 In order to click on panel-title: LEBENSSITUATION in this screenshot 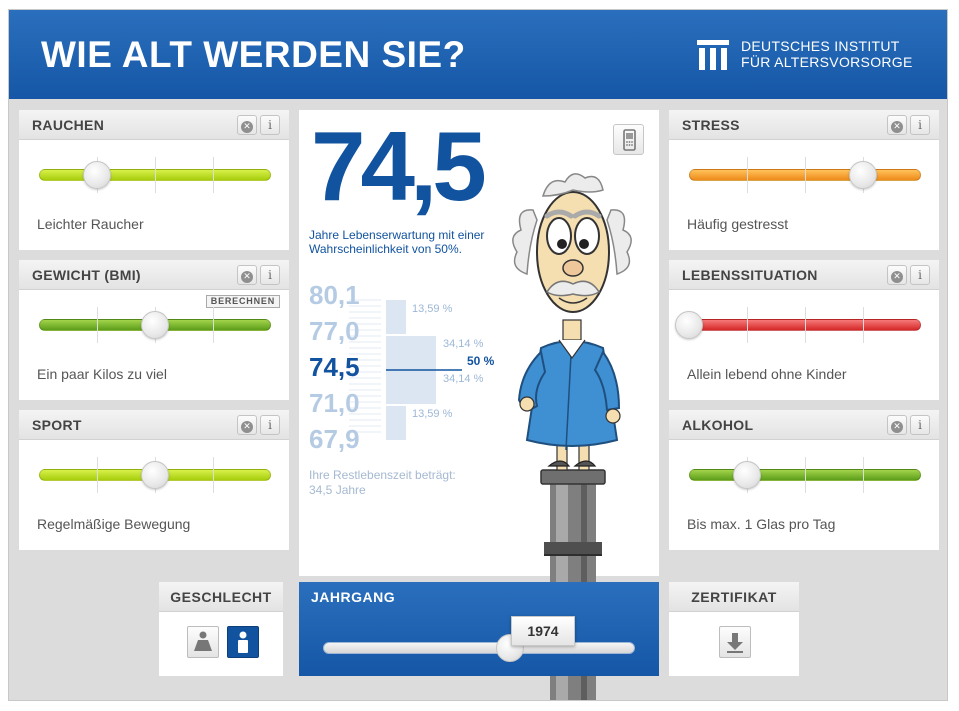, I will do `click(750, 275)`.